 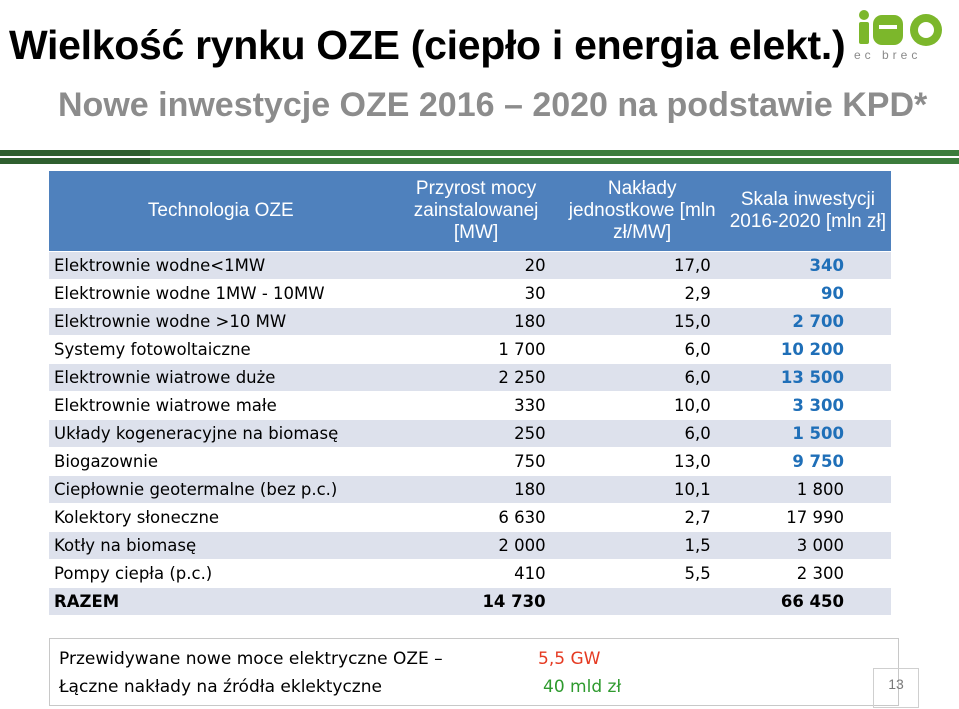 I want to click on cell-scale: 2 300, so click(x=807, y=573).